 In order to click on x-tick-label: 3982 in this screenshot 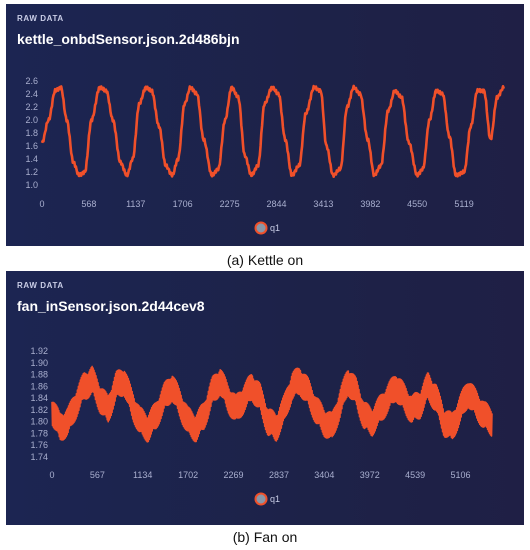, I will do `click(370, 204)`.